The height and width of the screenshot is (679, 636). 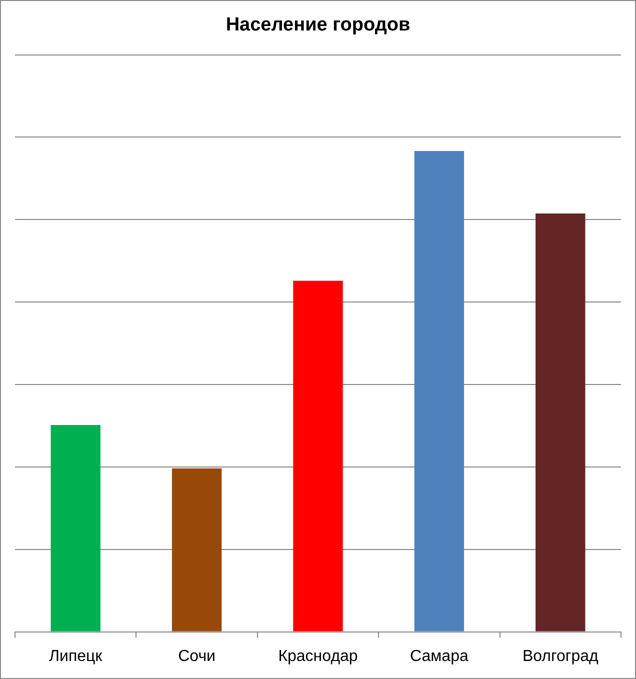 I want to click on x-tick-label: Волгоград, so click(x=561, y=656).